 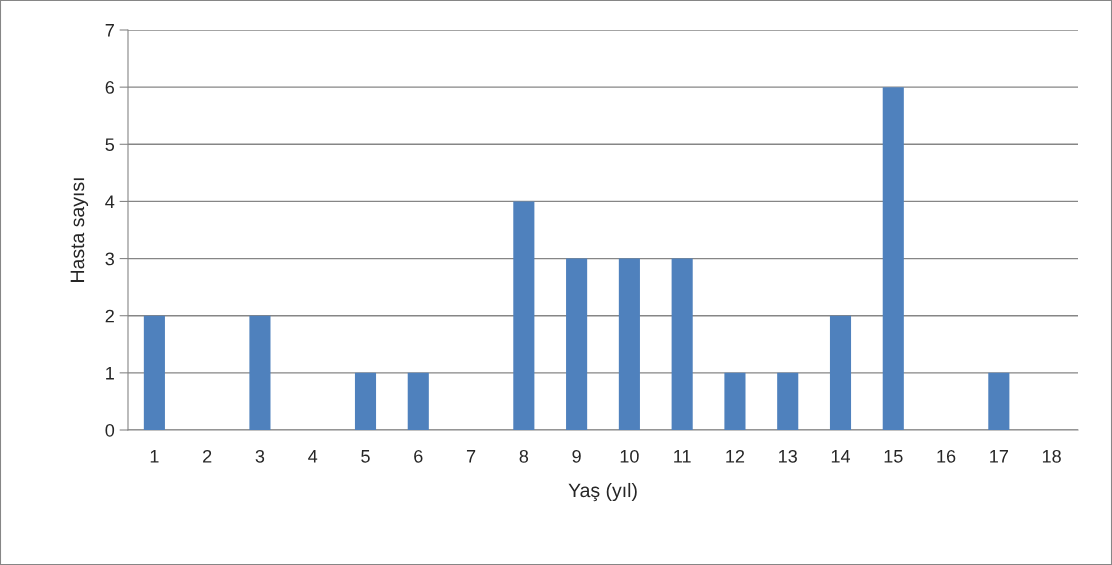 What do you see at coordinates (313, 456) in the screenshot?
I see `x-tick-label: 4` at bounding box center [313, 456].